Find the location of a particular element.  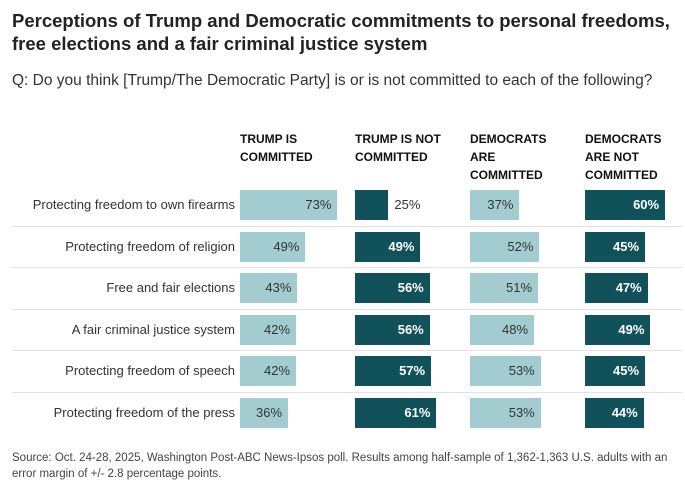

row-label: Protecting freedom of religion is located at coordinates (150, 246).